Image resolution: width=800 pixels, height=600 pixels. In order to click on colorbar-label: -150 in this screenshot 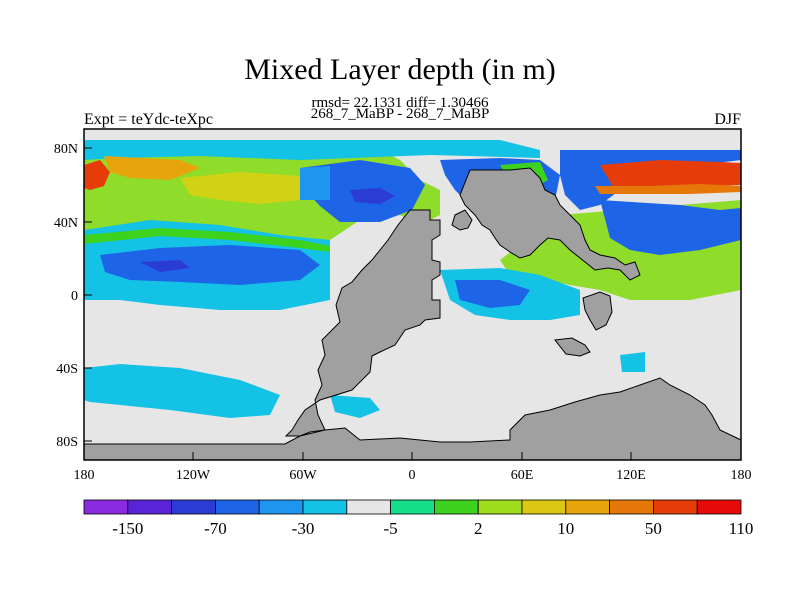, I will do `click(127, 528)`.